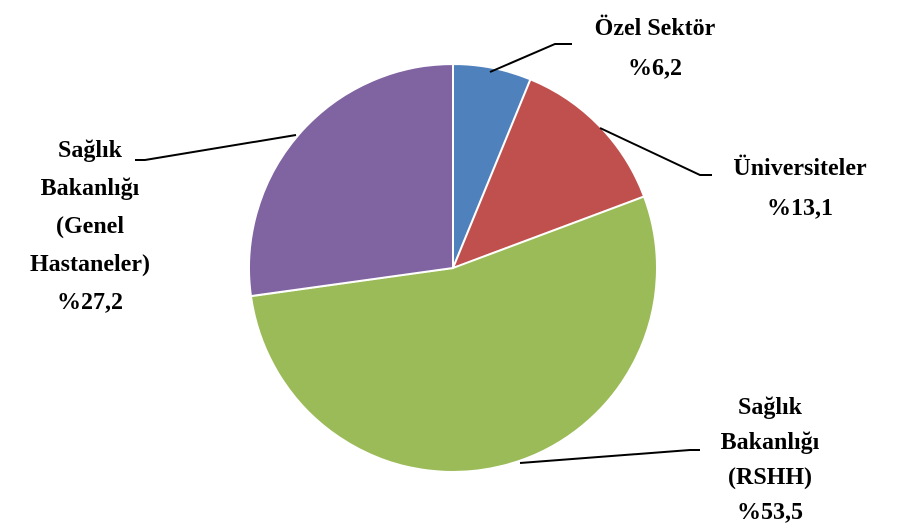  Describe the element at coordinates (90, 302) in the screenshot. I see `value-label: %27,2` at that location.